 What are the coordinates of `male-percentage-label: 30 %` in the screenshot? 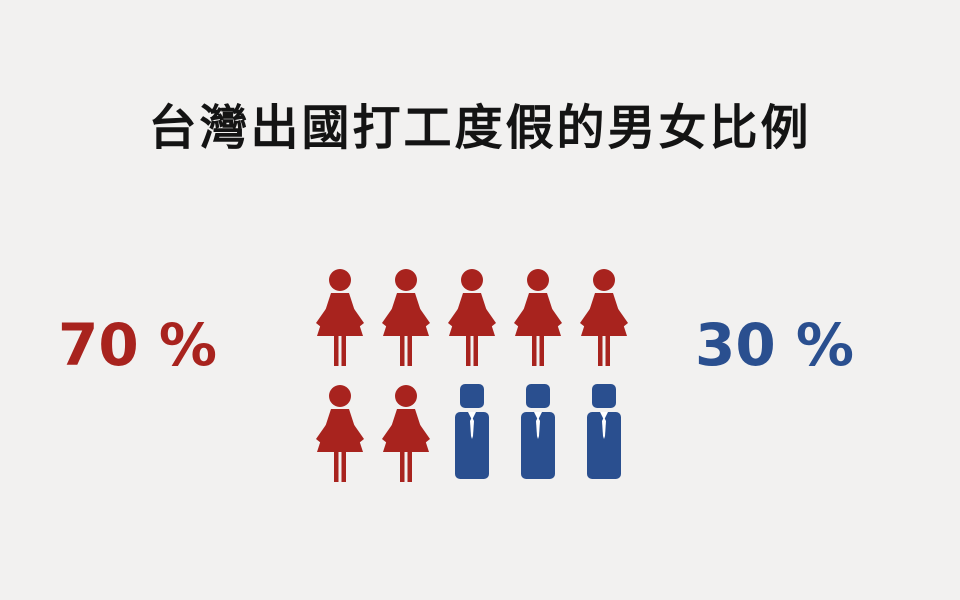 It's located at (775, 345).